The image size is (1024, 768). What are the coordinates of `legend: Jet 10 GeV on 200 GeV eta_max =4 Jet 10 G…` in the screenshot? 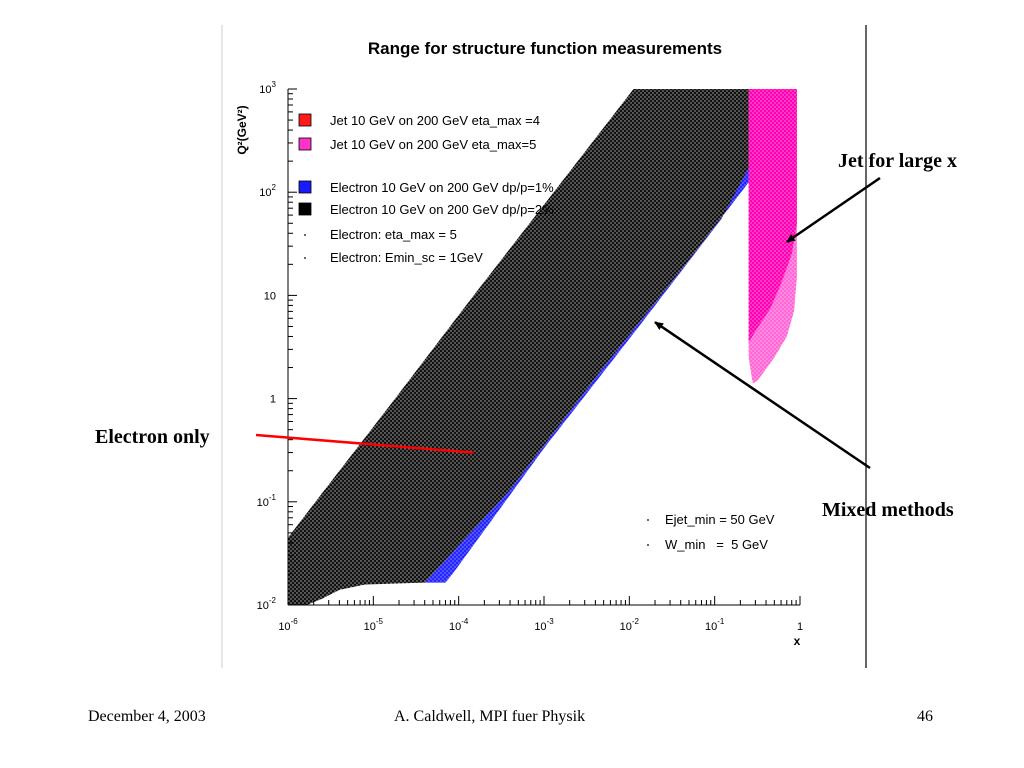 It's located at (426, 189).